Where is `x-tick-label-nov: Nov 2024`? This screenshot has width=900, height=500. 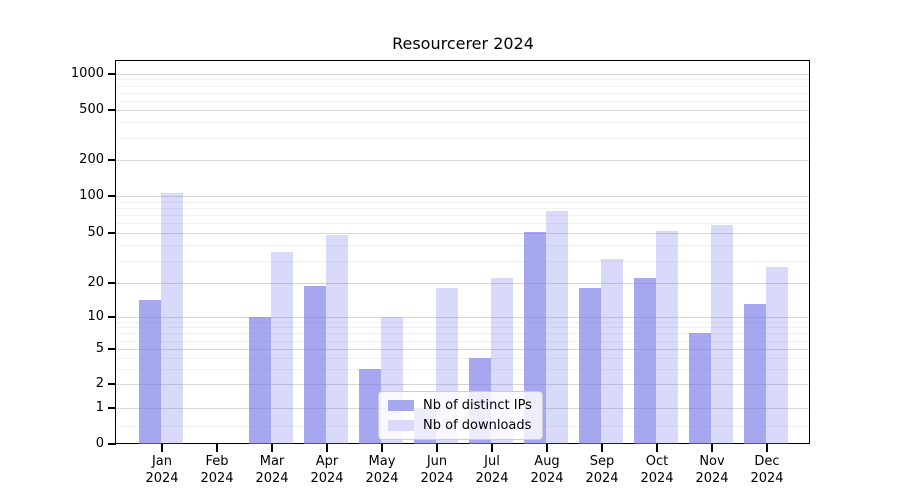
x-tick-label-nov: Nov 2024 is located at coordinates (712, 470).